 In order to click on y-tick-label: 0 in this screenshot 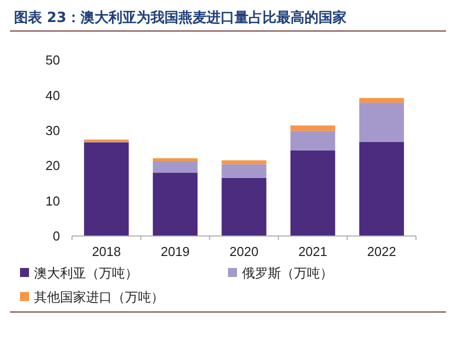, I will do `click(56, 236)`.